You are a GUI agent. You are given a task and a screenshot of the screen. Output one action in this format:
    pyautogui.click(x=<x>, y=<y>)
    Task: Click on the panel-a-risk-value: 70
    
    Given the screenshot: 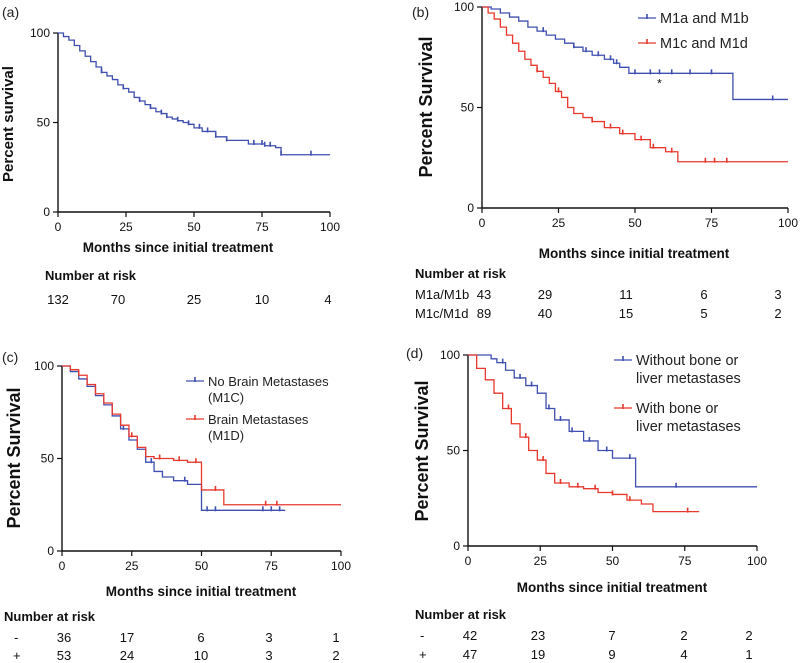 What is the action you would take?
    pyautogui.click(x=118, y=299)
    